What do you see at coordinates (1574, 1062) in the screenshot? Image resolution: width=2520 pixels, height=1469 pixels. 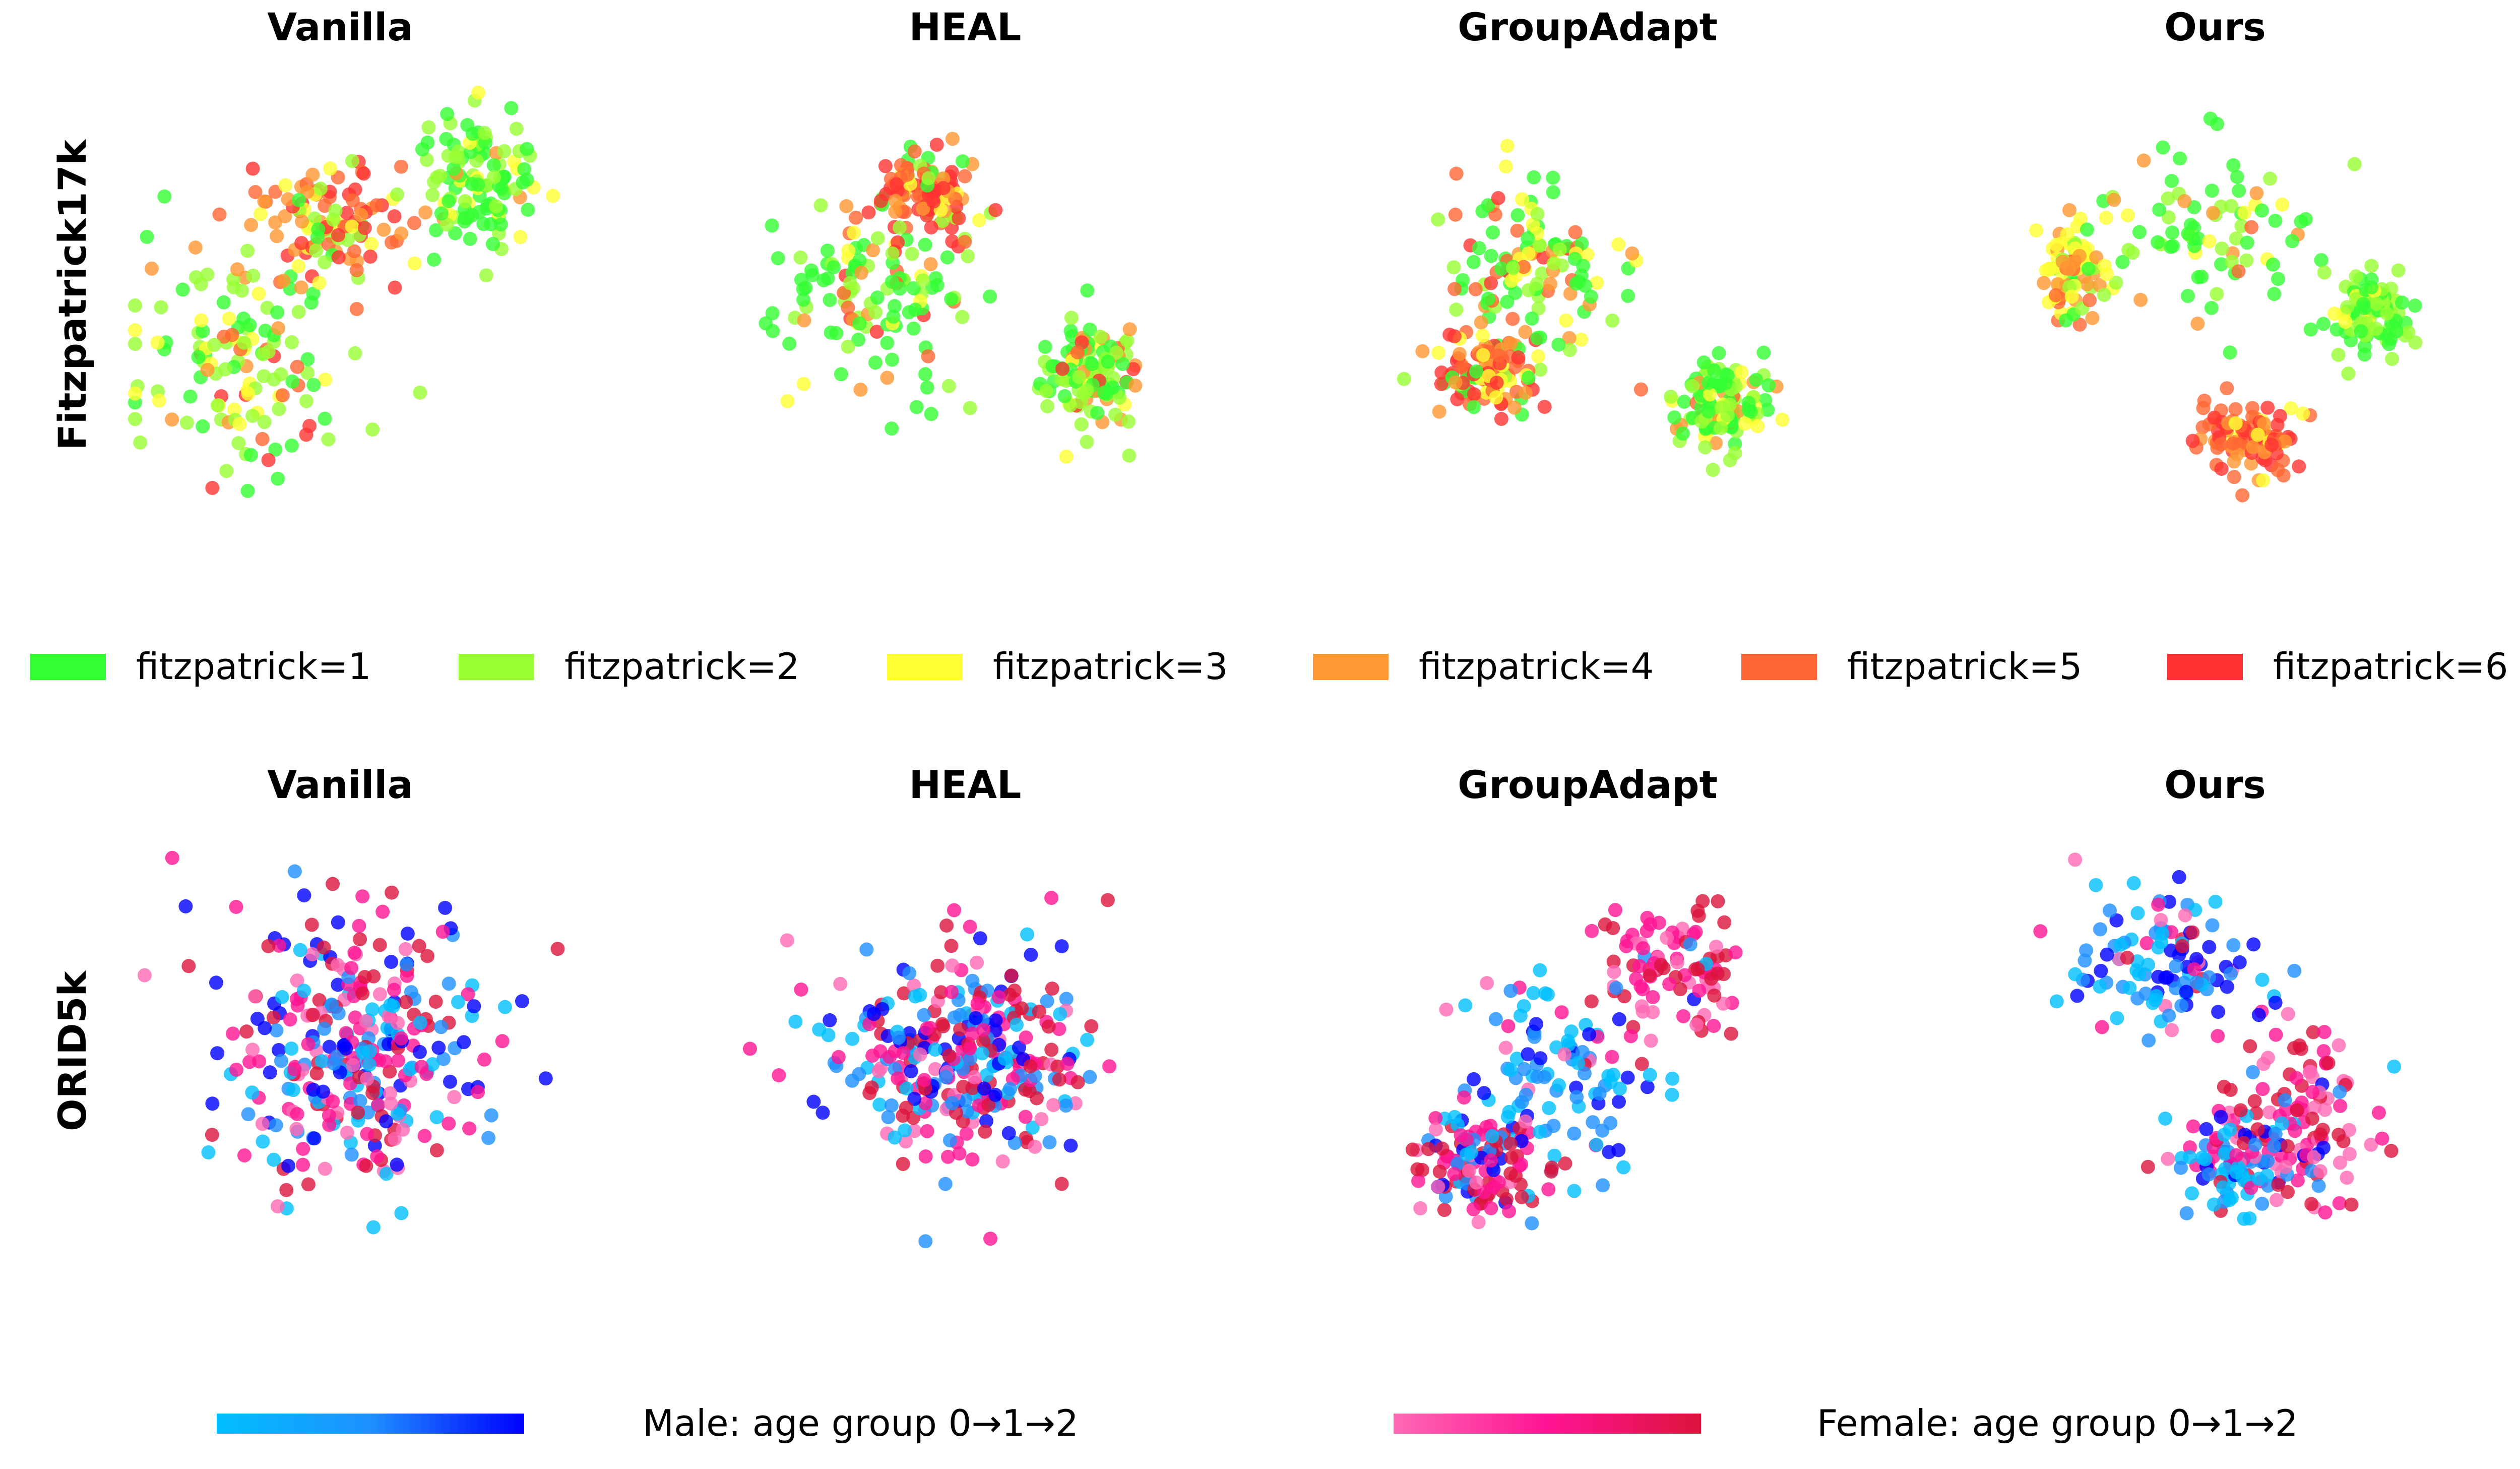 I see `scatter-panel-bottom-groupadapt` at bounding box center [1574, 1062].